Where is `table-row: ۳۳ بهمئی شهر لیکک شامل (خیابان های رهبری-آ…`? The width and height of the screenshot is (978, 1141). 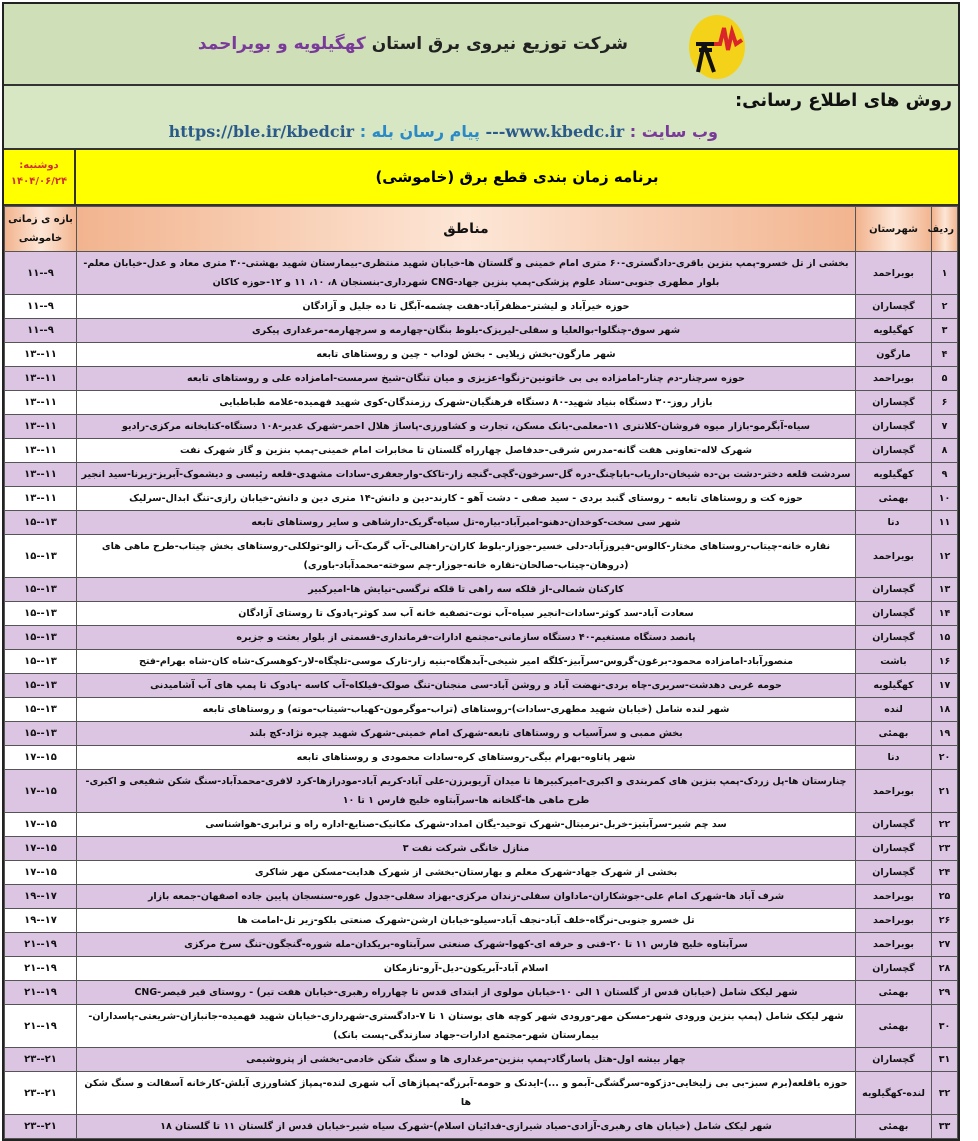
table-row: ۳۳ بهمئی شهر لیکک شامل (خیابان های رهبری-آ… is located at coordinates (481, 1126).